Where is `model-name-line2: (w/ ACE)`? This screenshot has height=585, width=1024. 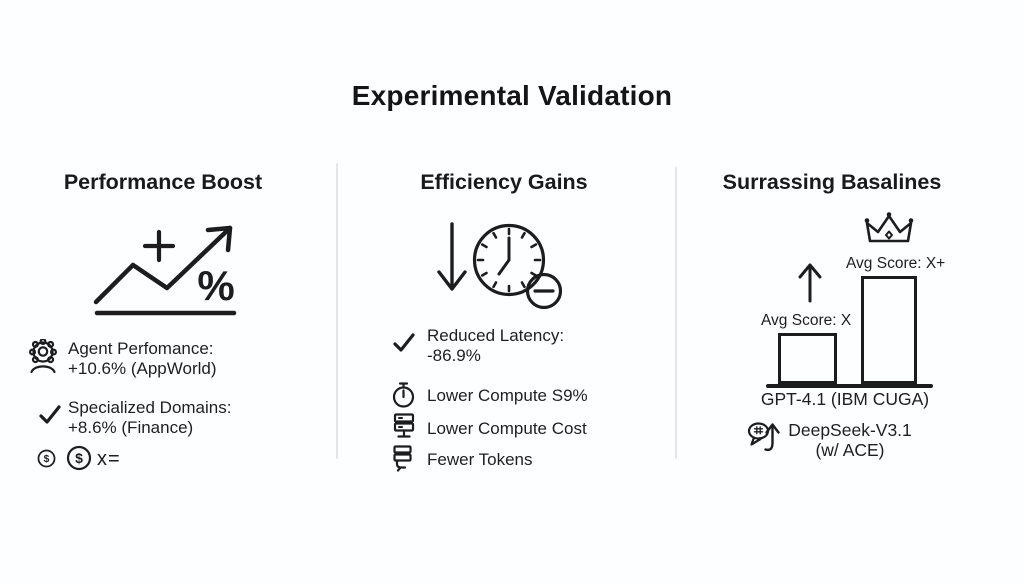 model-name-line2: (w/ ACE) is located at coordinates (850, 450).